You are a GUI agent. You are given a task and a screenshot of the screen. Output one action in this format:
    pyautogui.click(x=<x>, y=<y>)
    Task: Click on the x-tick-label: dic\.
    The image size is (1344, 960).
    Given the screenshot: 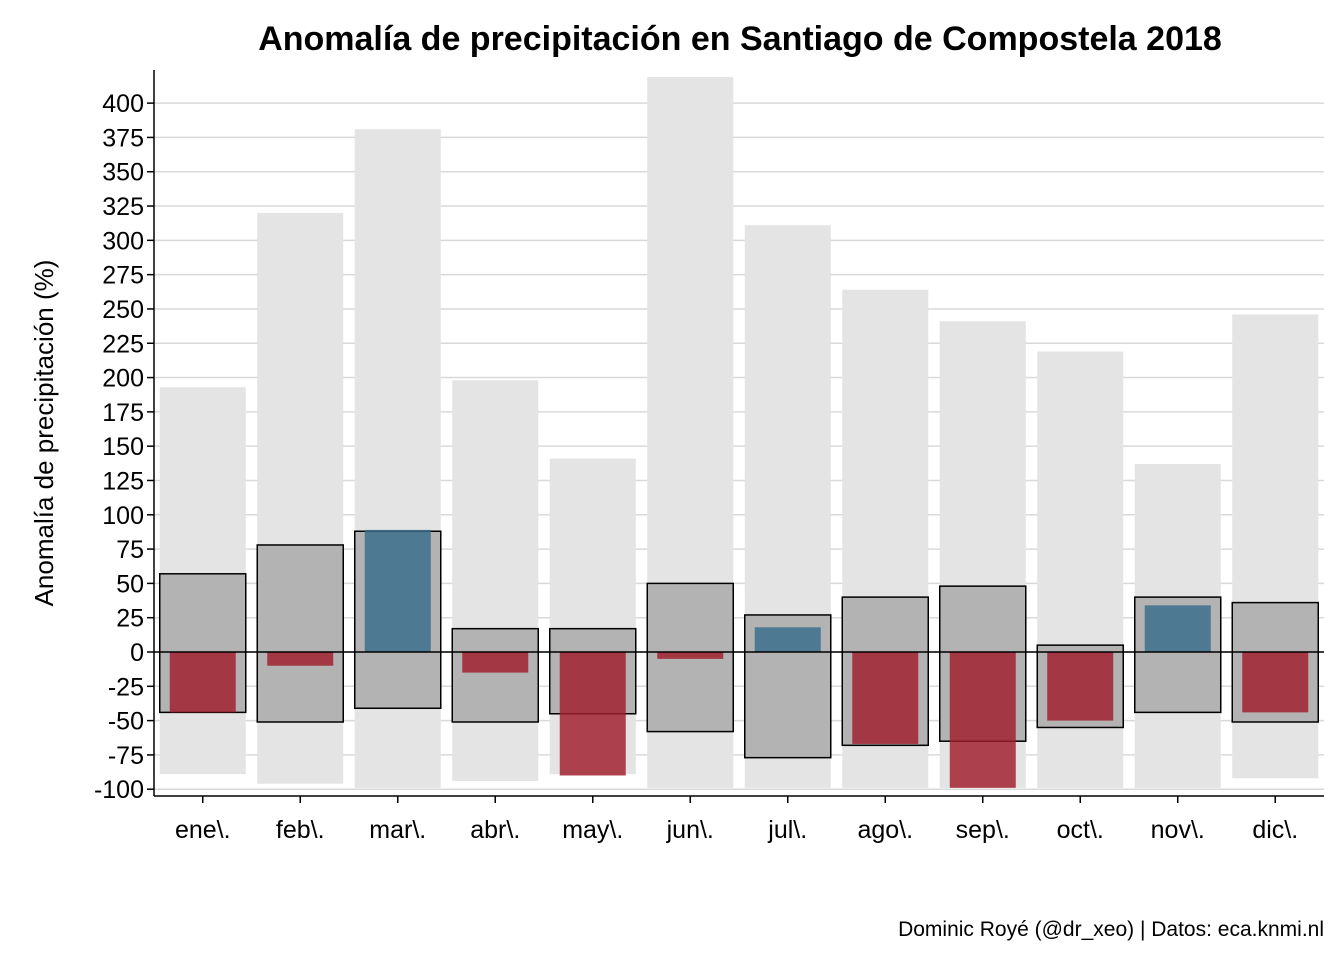 What is the action you would take?
    pyautogui.click(x=1275, y=830)
    